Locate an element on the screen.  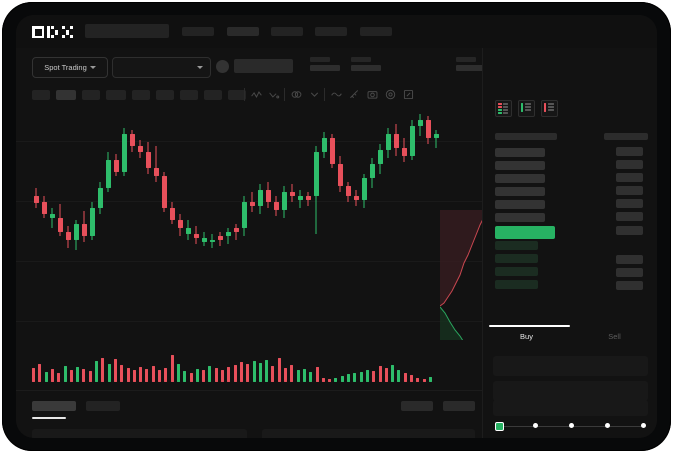
orderbook-view-asks-icon is located at coordinates (549, 108).